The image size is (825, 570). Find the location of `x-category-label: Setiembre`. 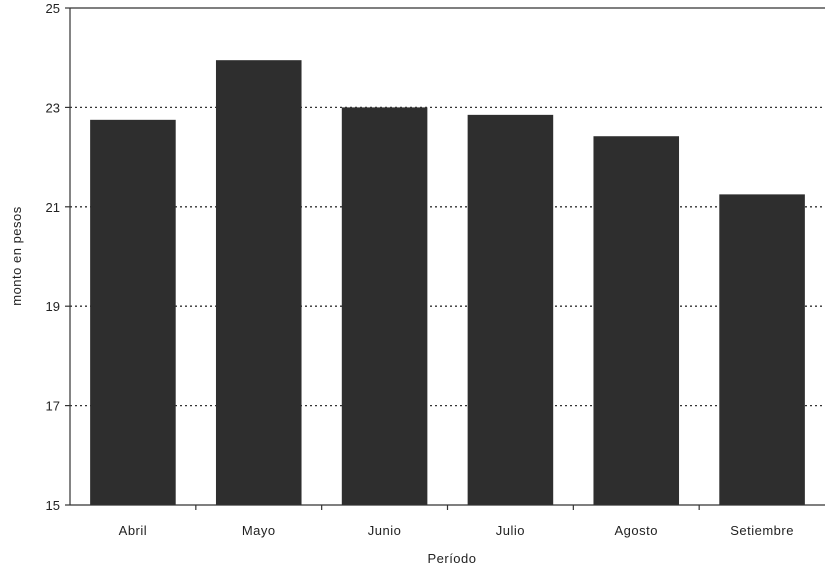

x-category-label: Setiembre is located at coordinates (762, 530).